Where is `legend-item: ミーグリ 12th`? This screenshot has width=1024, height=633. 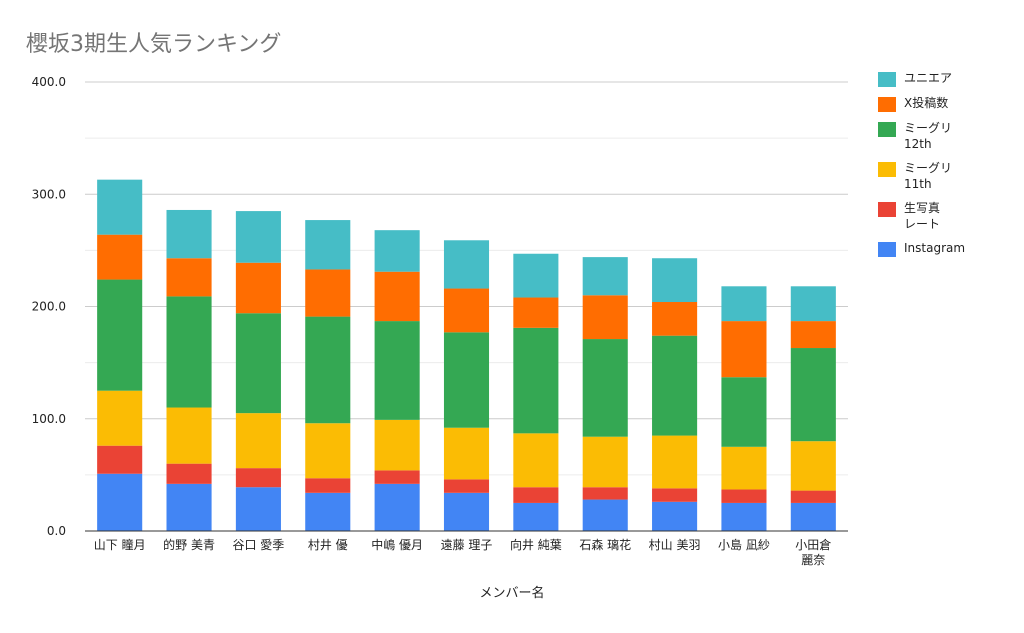
legend-item: ミーグリ 12th is located at coordinates (948, 136).